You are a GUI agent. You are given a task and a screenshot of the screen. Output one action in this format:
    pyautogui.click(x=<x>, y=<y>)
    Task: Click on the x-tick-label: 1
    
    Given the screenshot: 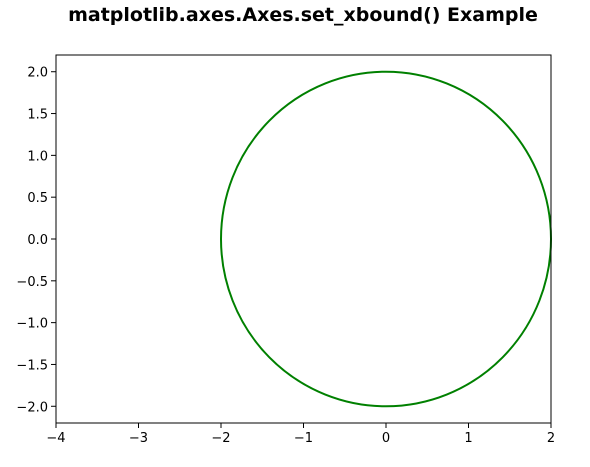 What is the action you would take?
    pyautogui.click(x=468, y=438)
    